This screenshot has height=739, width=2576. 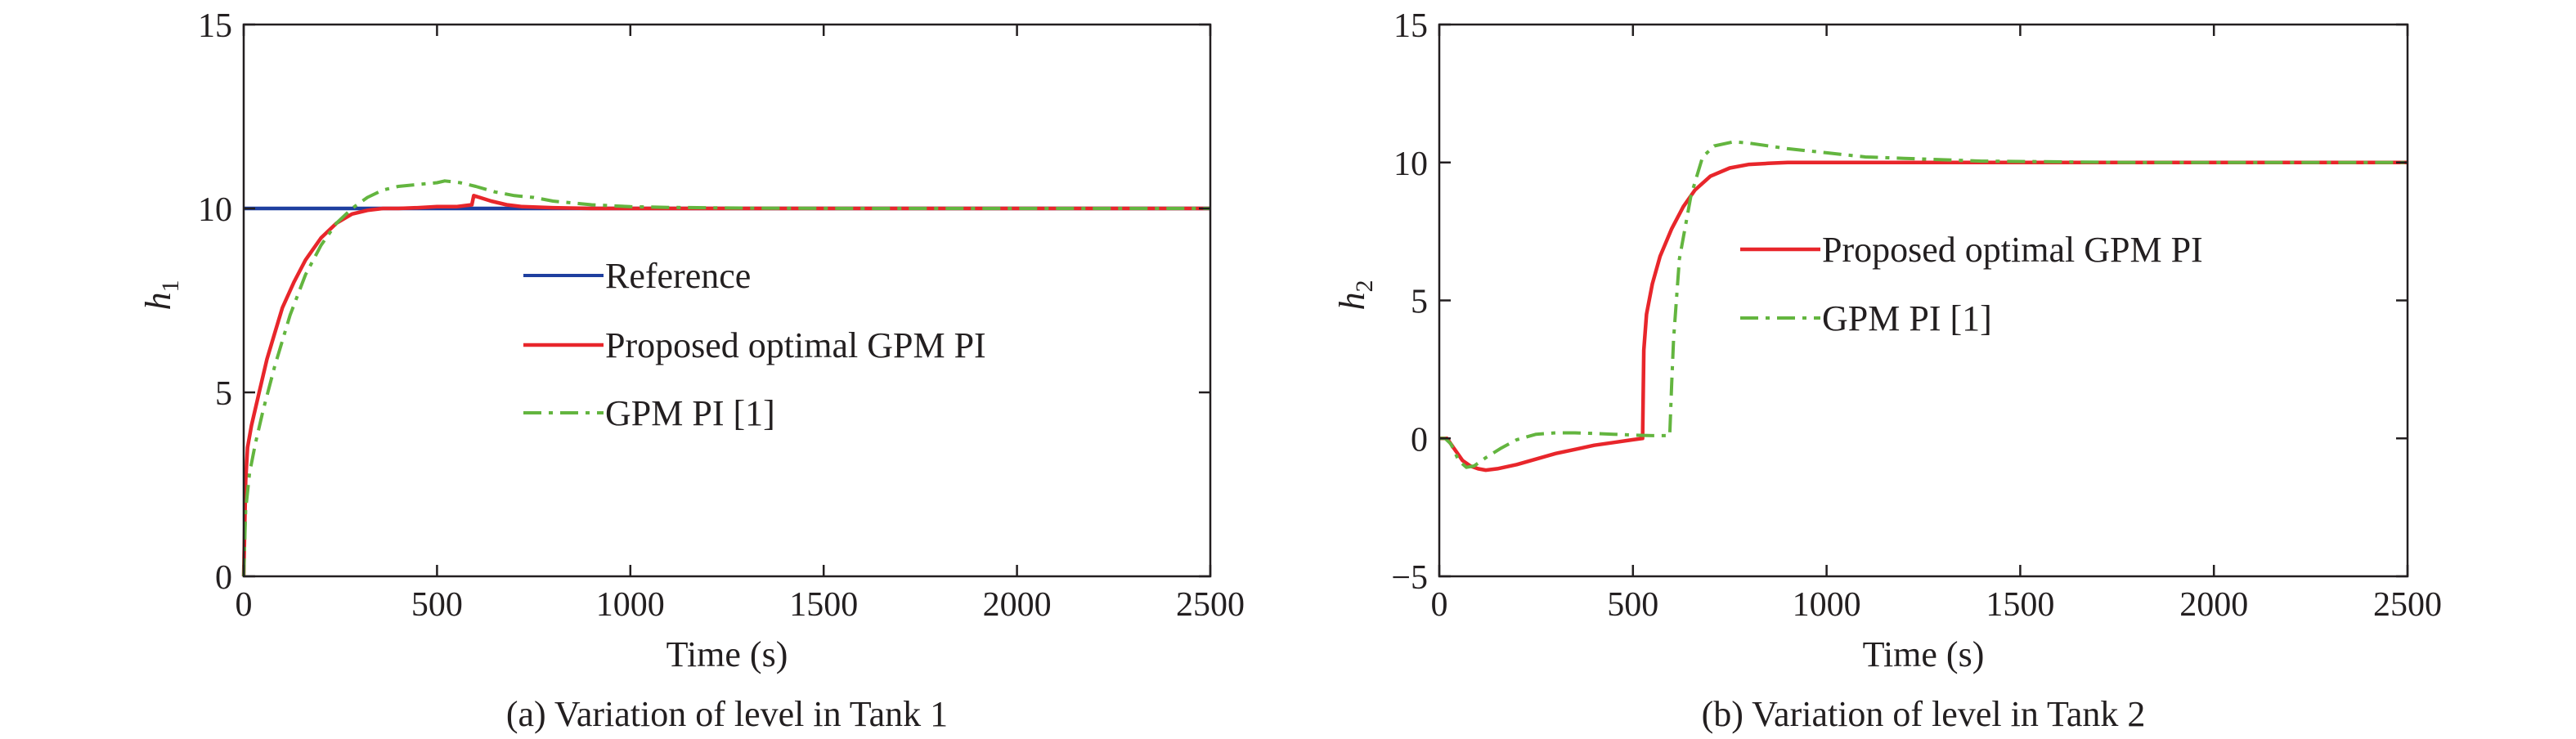 I want to click on panel-b-caption: (b) Variation of level in Tank 2, so click(x=1924, y=714).